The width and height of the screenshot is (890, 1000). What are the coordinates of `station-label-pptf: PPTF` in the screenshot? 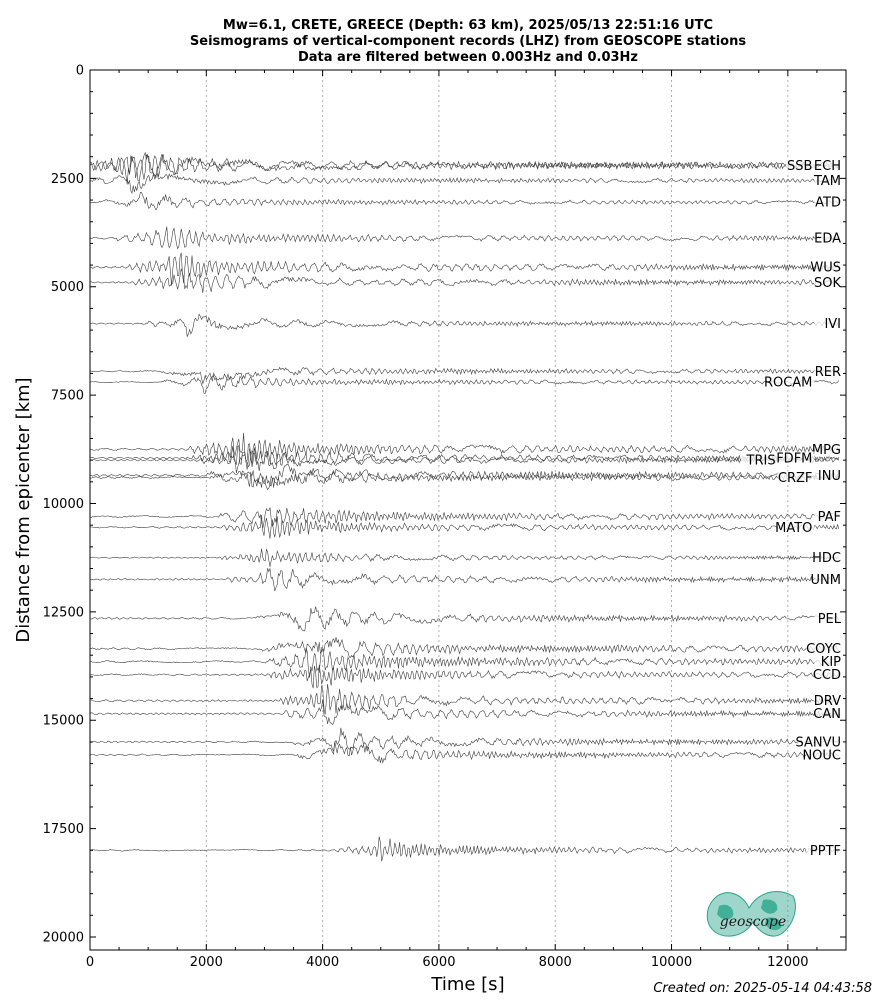 It's located at (825, 851).